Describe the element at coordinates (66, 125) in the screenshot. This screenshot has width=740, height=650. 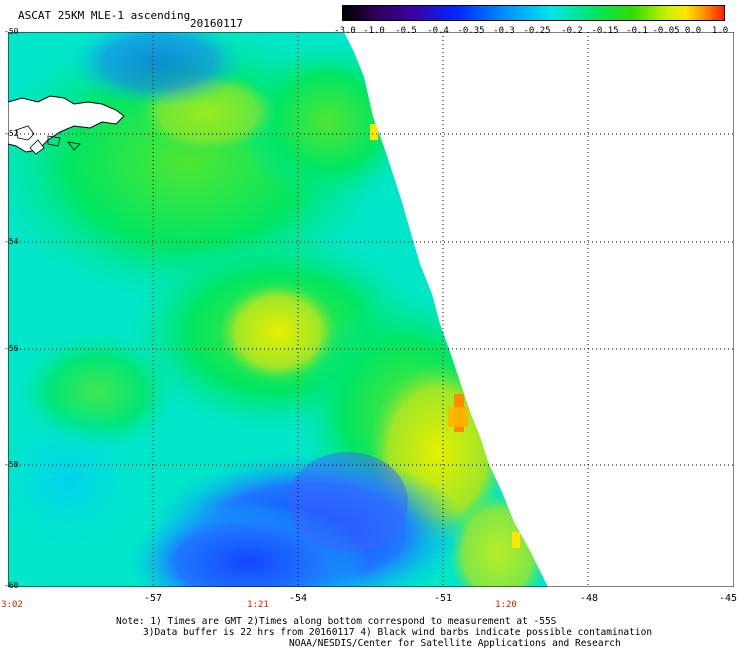
I see `land-mask` at that location.